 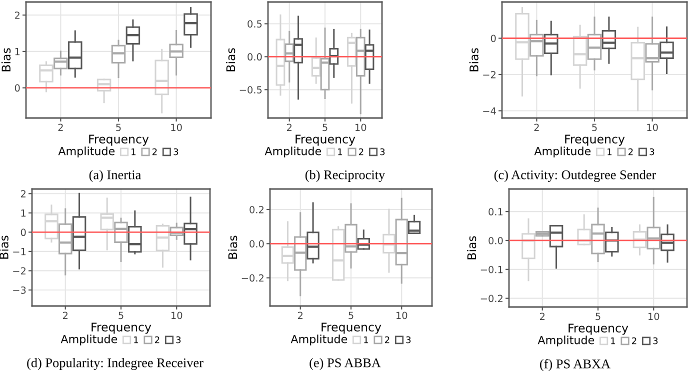 What do you see at coordinates (575, 364) in the screenshot?
I see `text: (f) PS ABXA` at bounding box center [575, 364].